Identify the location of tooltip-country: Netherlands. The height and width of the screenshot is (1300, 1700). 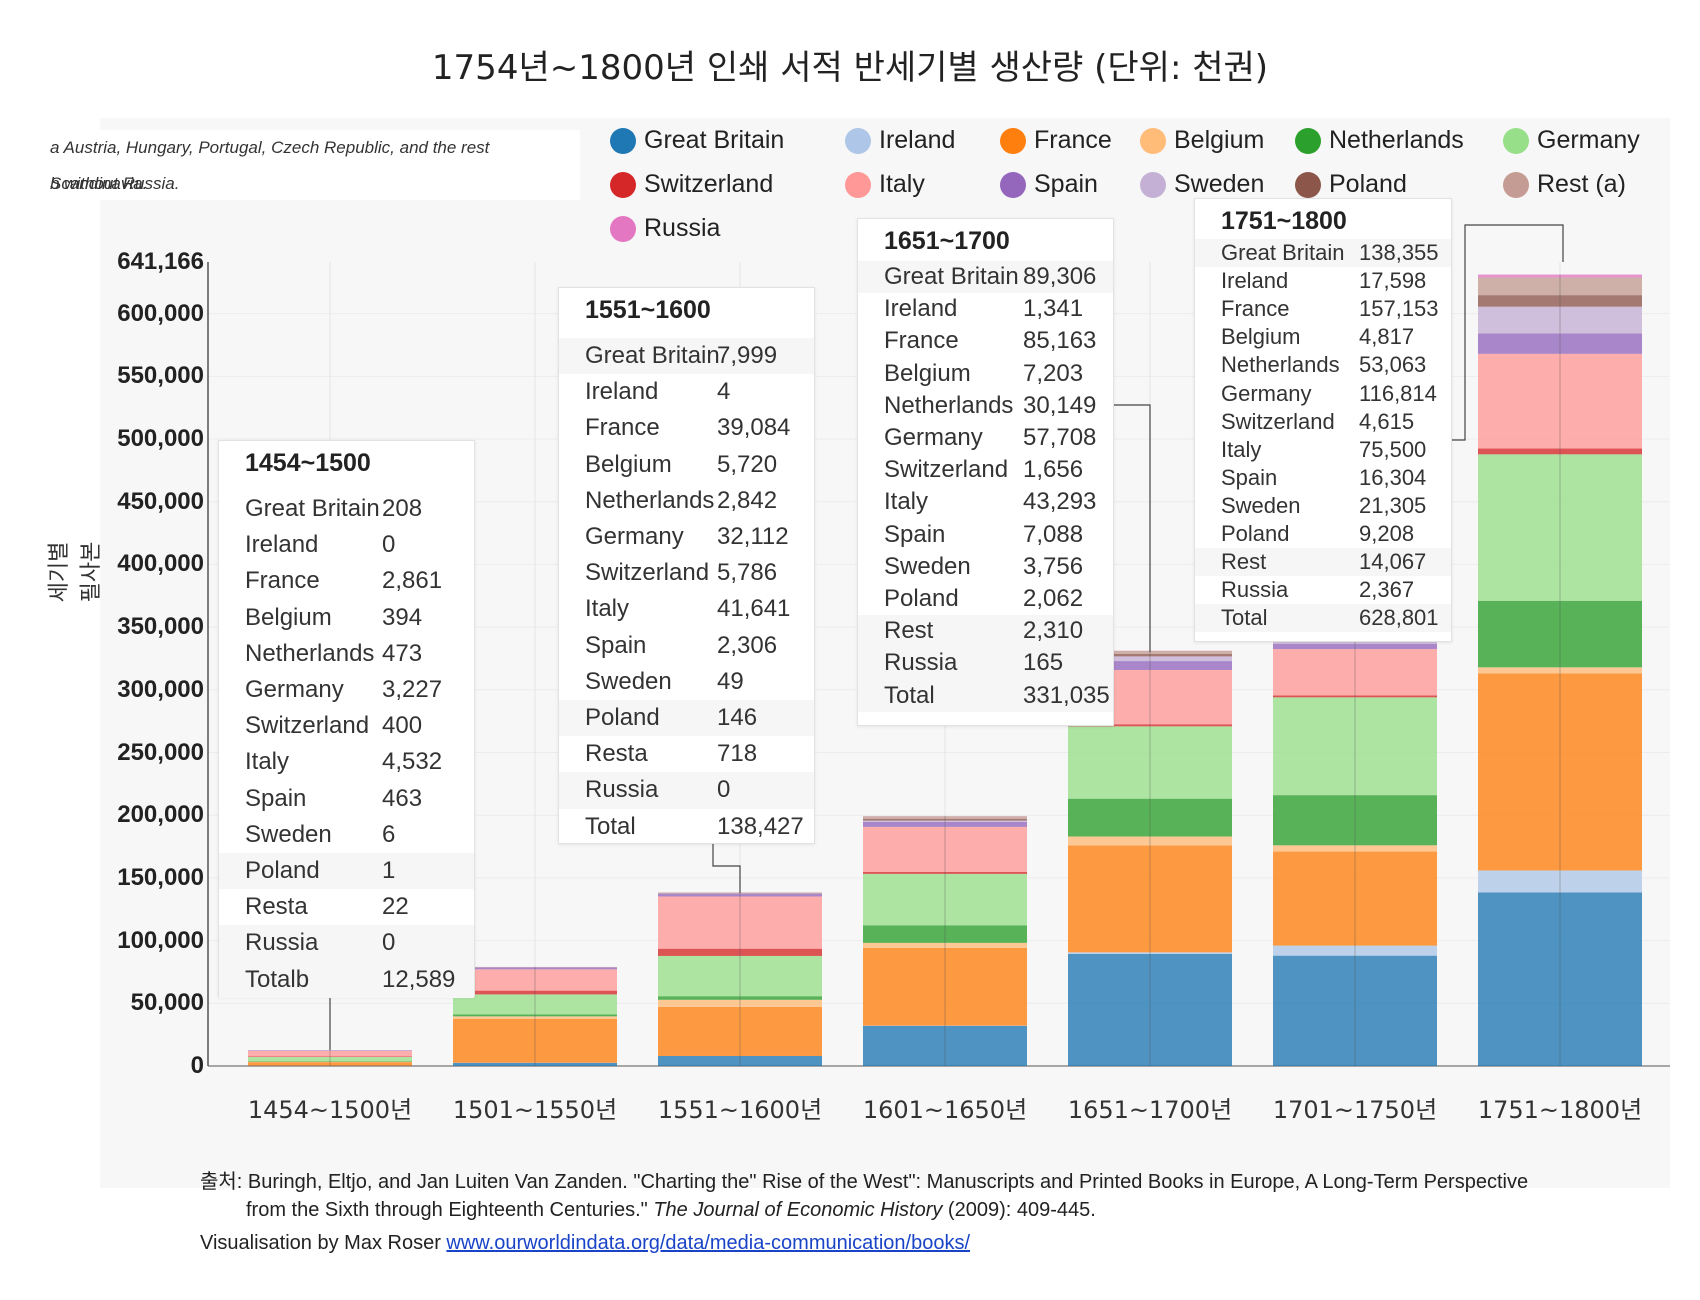
(949, 405).